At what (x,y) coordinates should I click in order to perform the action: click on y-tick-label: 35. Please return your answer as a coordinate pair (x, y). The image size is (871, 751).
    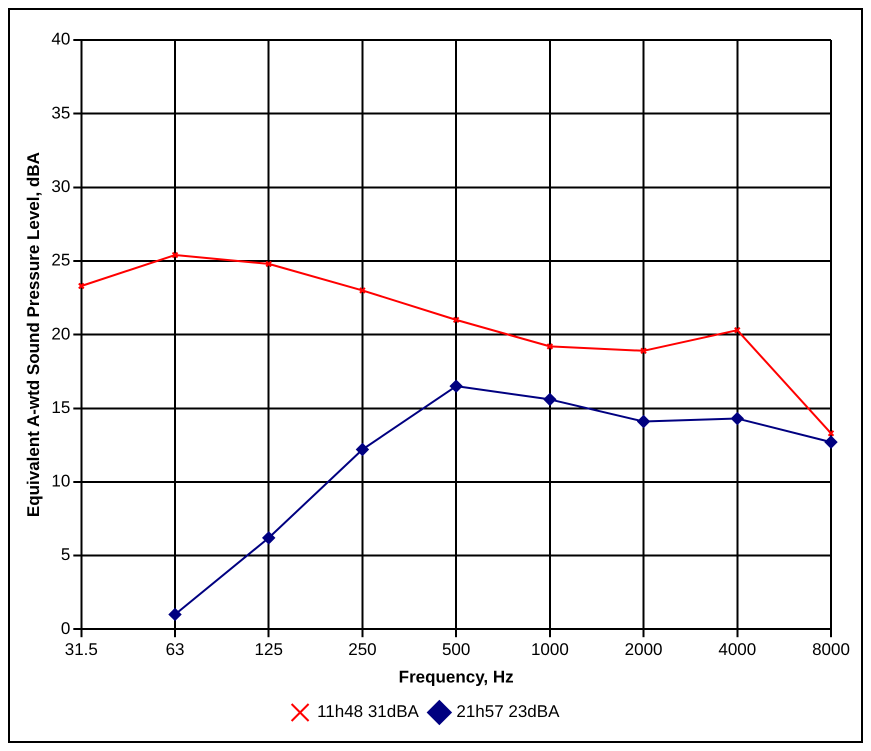
    Looking at the image, I should click on (60, 112).